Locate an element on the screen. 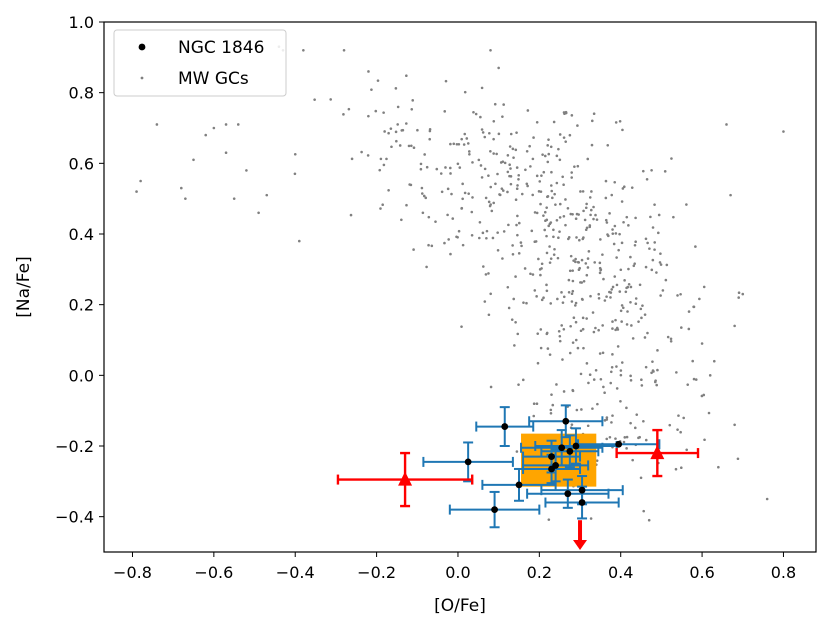  x-tick-label: −0.4 is located at coordinates (295, 572).